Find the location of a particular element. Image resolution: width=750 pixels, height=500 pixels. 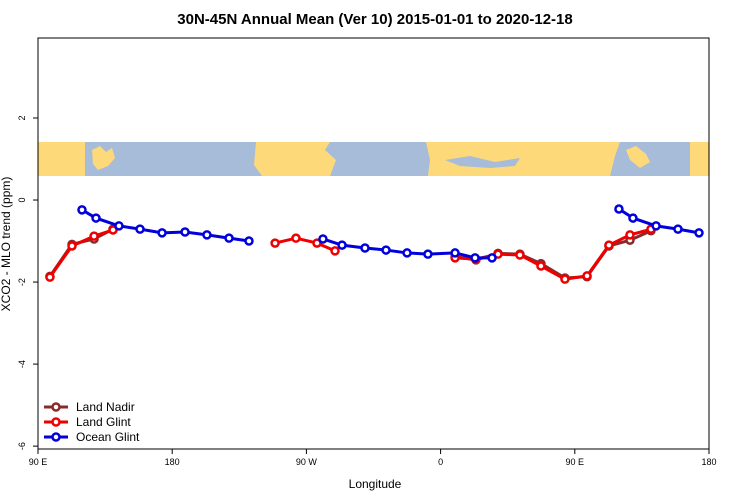

x-axis-label: Longitude is located at coordinates (375, 484).